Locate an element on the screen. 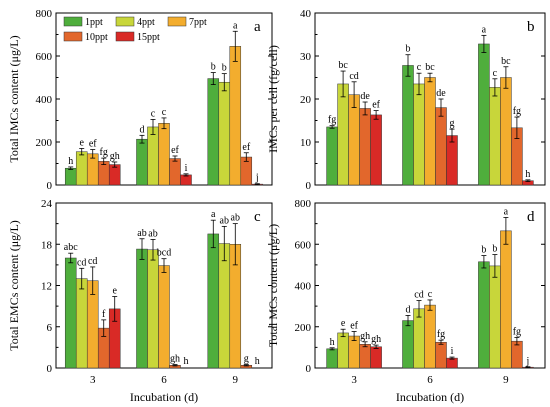  legend-entry: 4ppt is located at coordinates (146, 22).